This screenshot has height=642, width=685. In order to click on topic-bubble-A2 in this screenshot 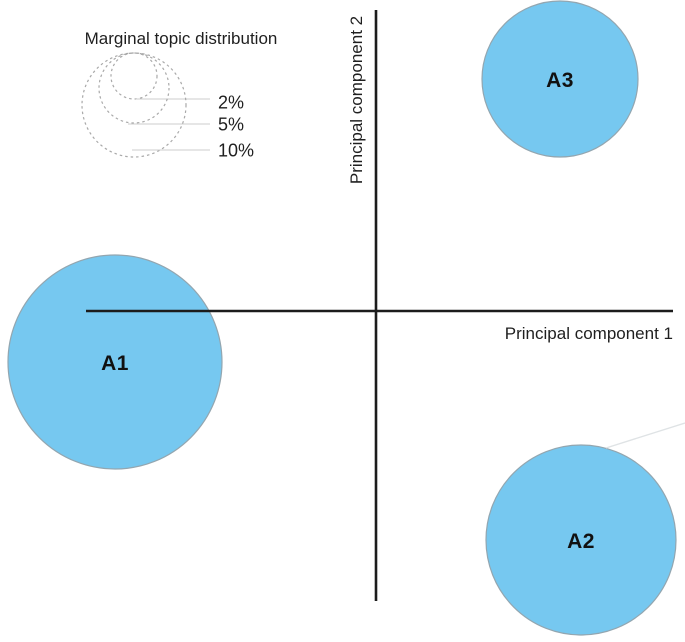, I will do `click(581, 540)`.